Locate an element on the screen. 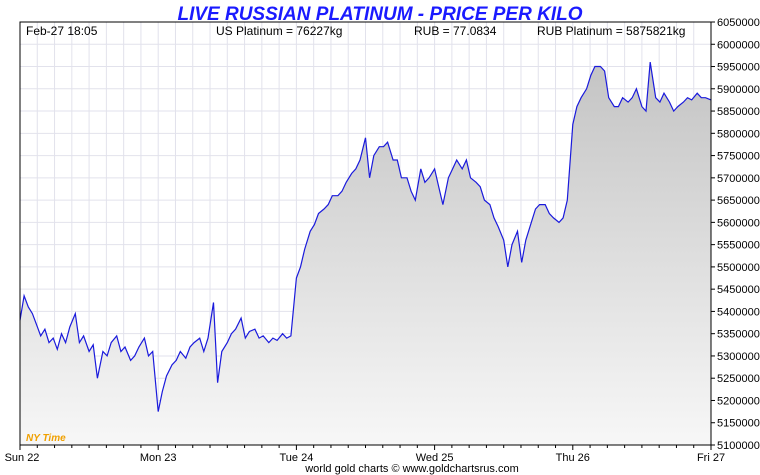 This screenshot has width=760, height=475. y-tick-label: 5600000 is located at coordinates (738, 223).